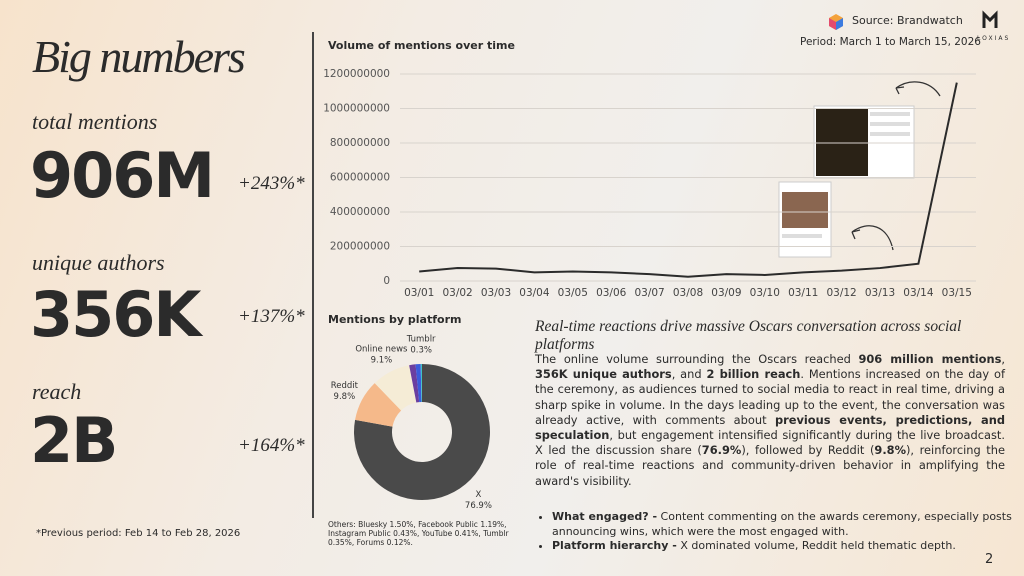 The height and width of the screenshot is (576, 1024). I want to click on bullet-label: What engaged? -, so click(605, 516).